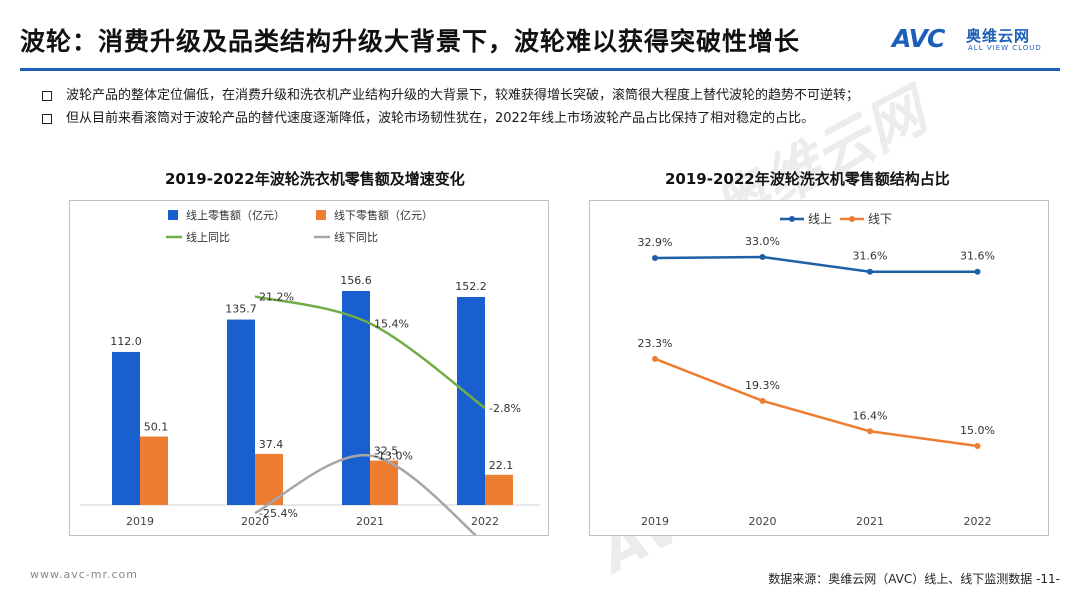 The width and height of the screenshot is (1080, 608). Describe the element at coordinates (235, 215) in the screenshot. I see `legend-label: 线上零售额（亿元）` at that location.